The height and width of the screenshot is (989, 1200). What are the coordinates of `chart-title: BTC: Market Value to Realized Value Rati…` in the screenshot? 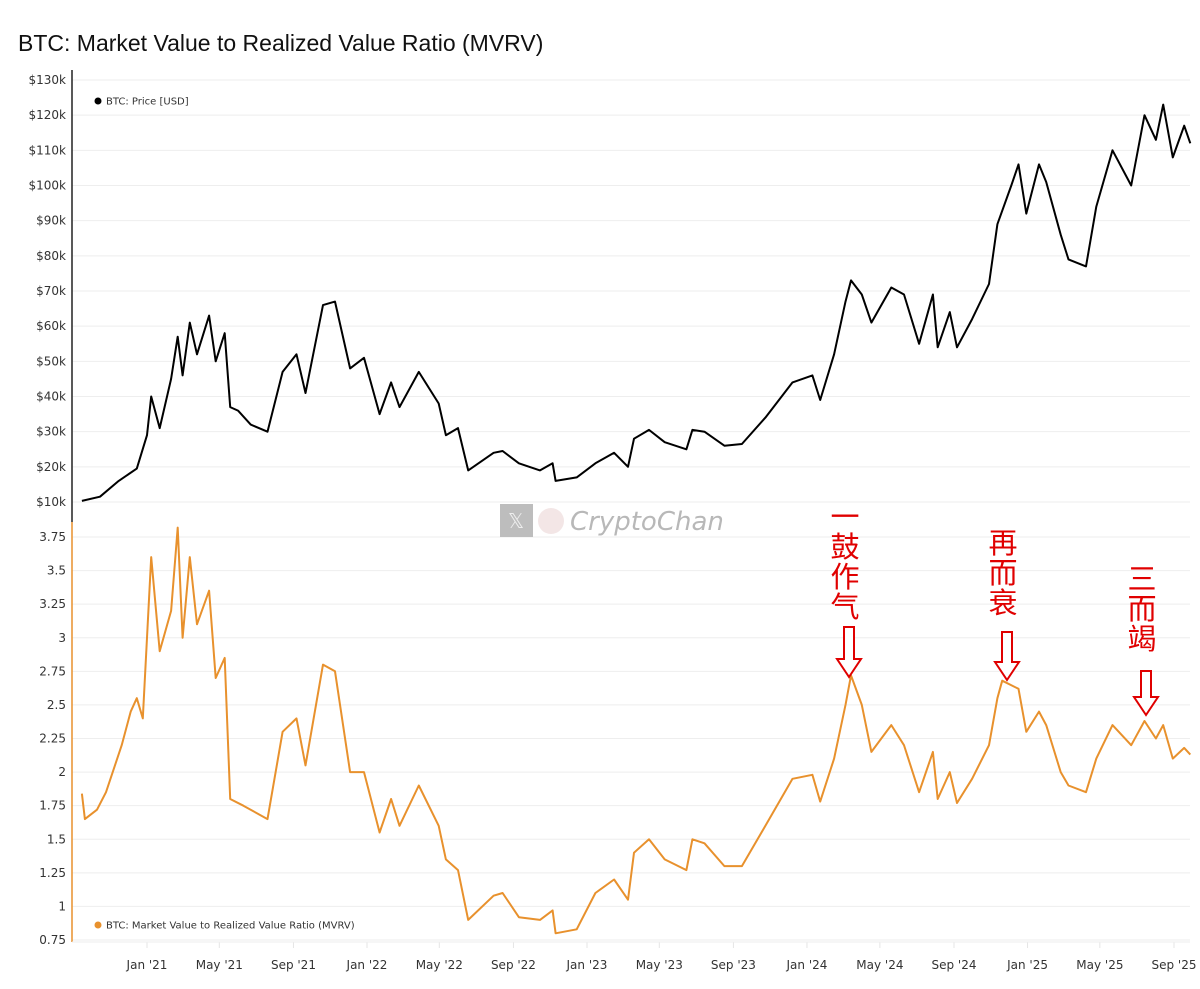 It's located at (281, 43).